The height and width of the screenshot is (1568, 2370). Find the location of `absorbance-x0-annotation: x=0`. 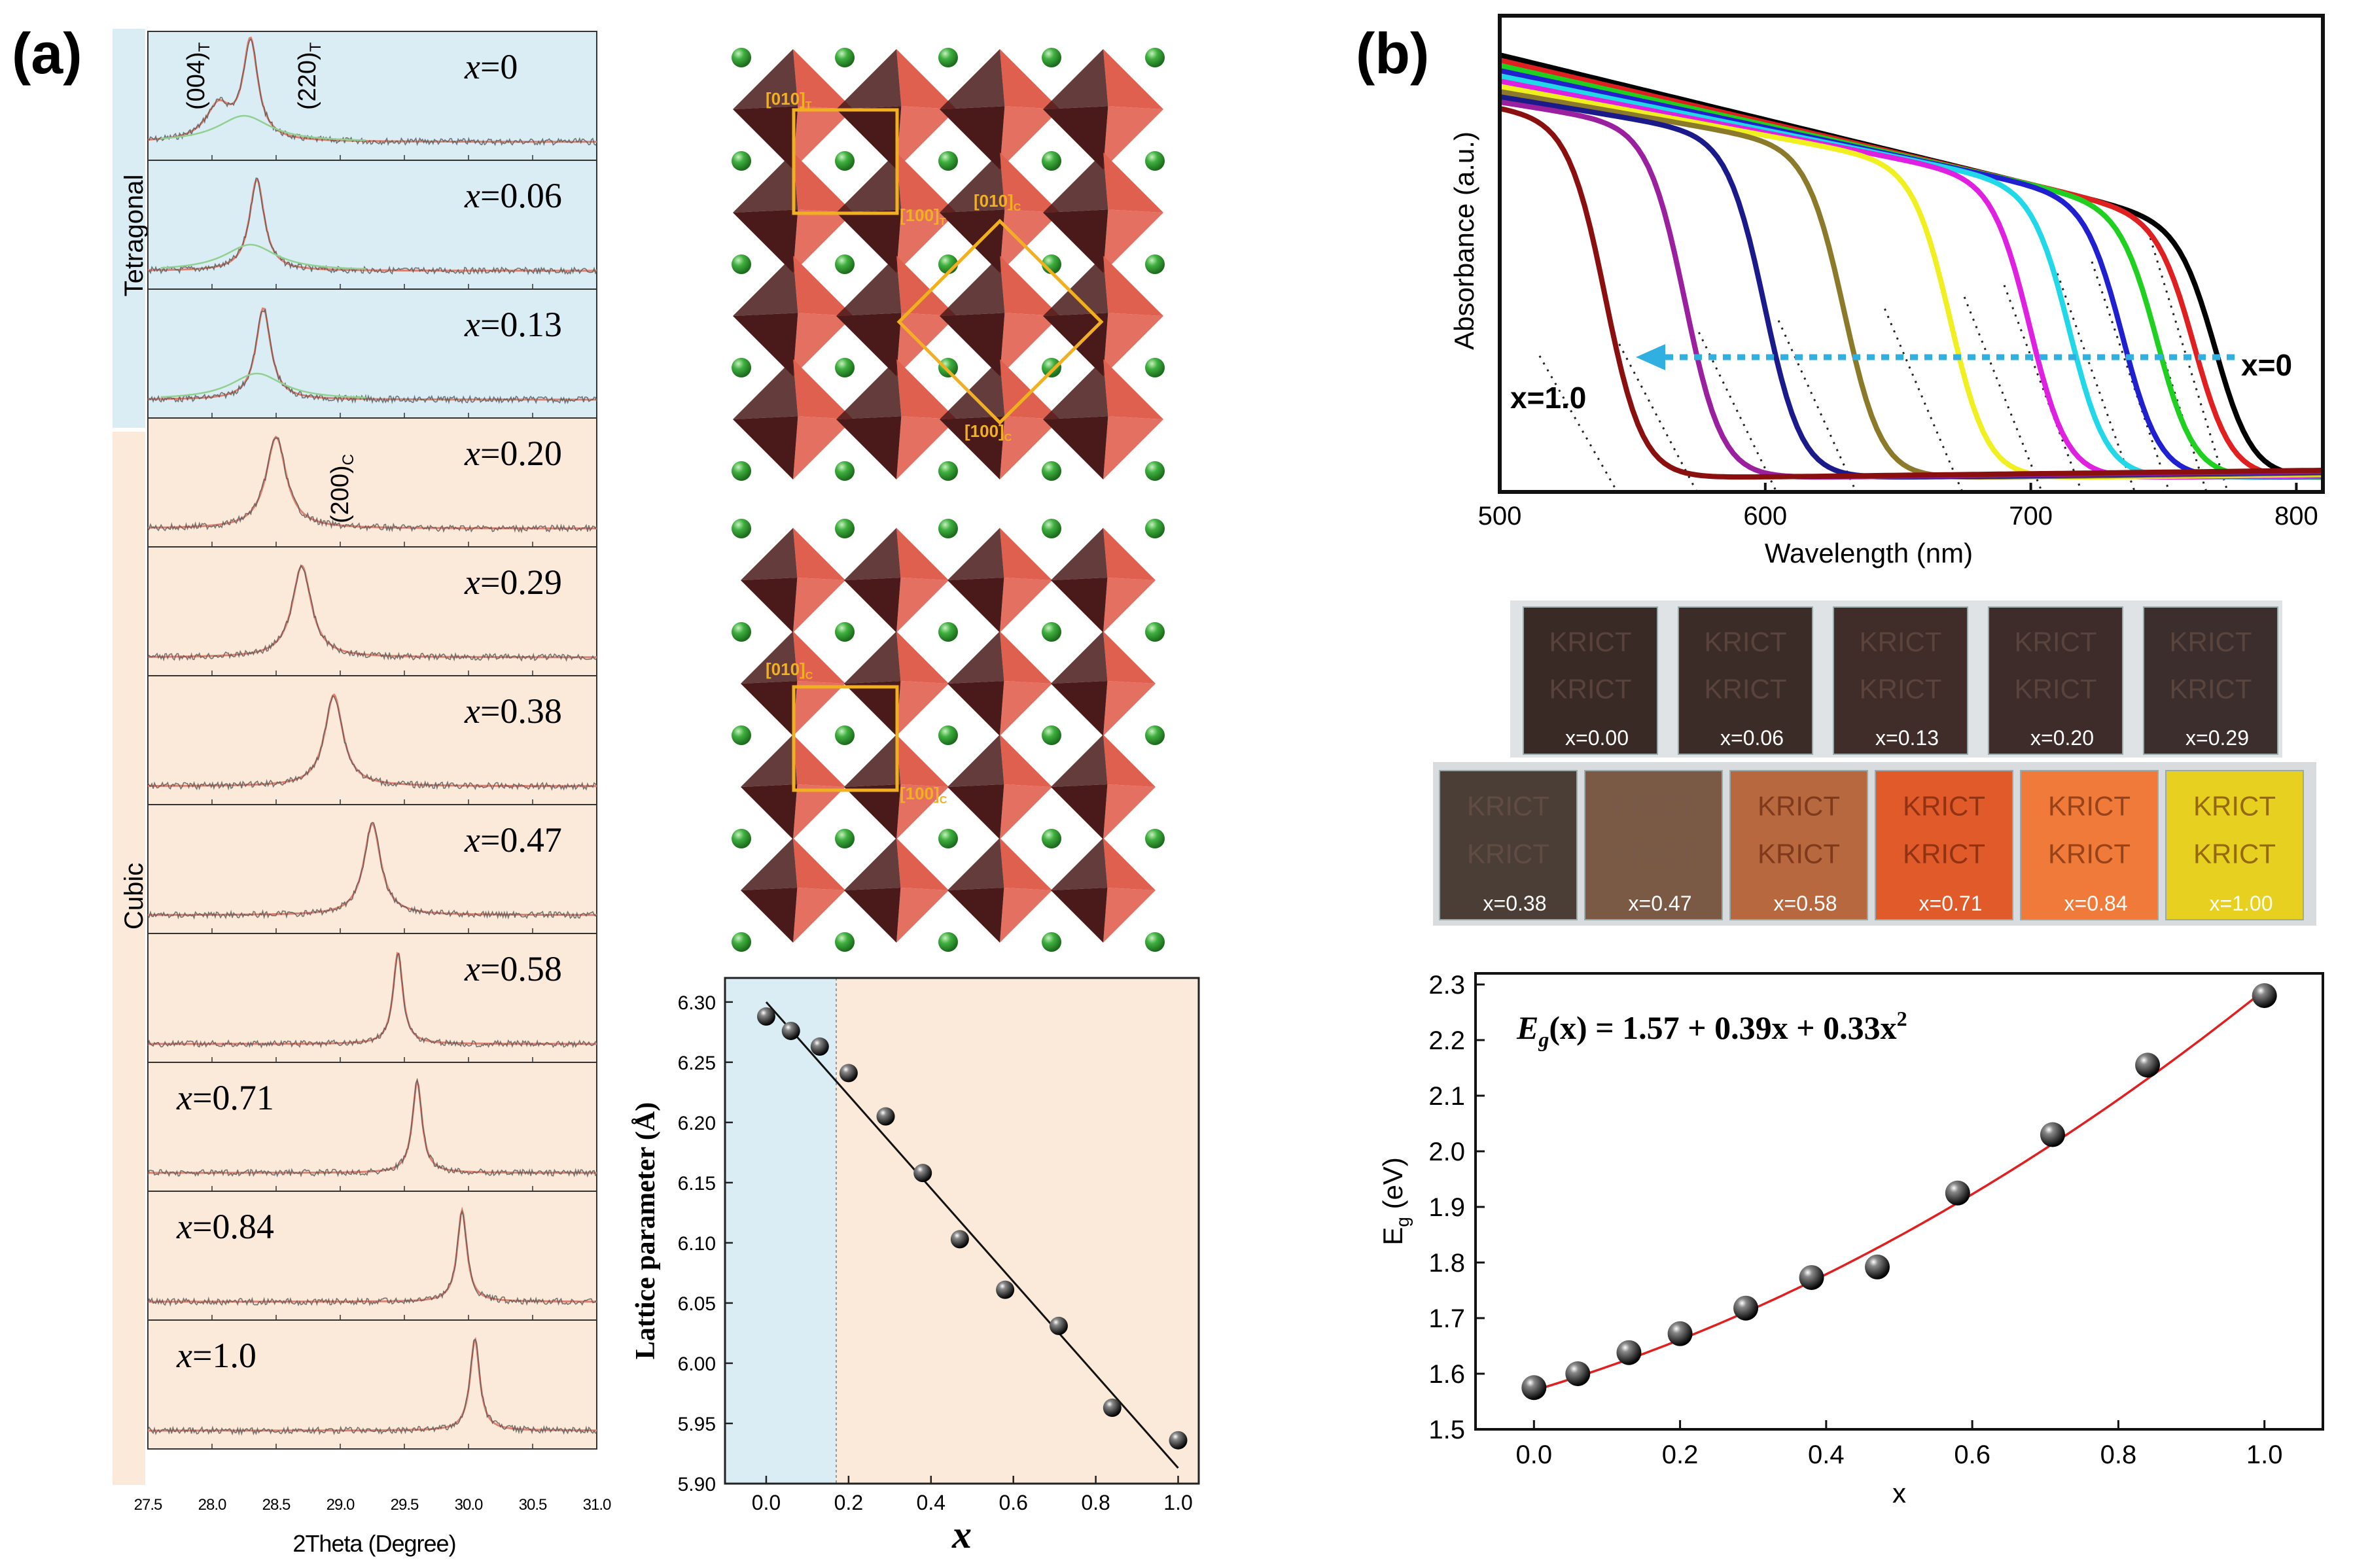

absorbance-x0-annotation: x=0 is located at coordinates (2266, 365).